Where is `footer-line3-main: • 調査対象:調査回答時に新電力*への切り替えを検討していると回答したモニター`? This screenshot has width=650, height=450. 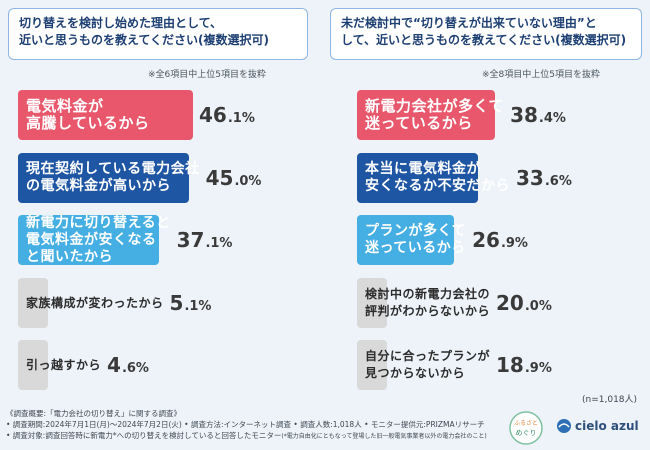
footer-line3-main: • 調査対象:調査回答時に新電力*への切り替えを検討していると回答したモニター is located at coordinates (144, 435).